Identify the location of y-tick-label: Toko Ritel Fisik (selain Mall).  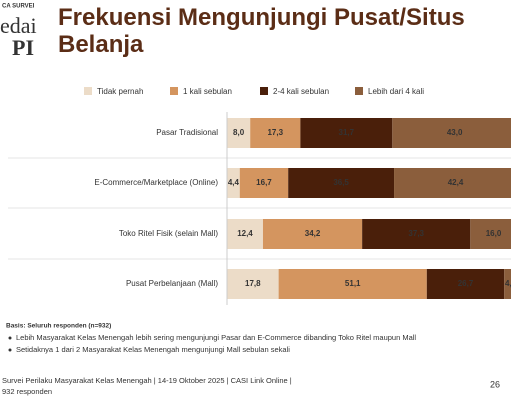
(168, 233).